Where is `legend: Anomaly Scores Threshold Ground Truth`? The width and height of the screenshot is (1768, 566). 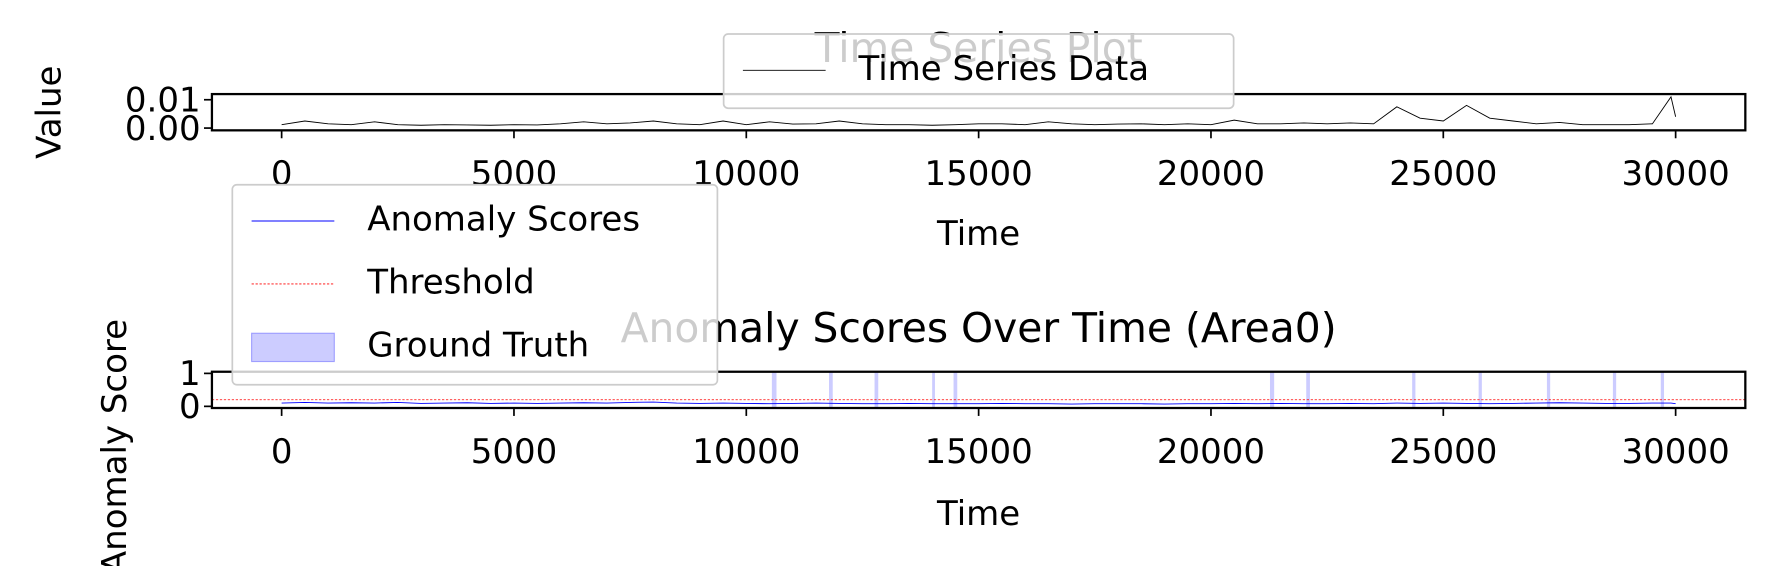
legend: Anomaly Scores Threshold Ground Truth is located at coordinates (475, 284).